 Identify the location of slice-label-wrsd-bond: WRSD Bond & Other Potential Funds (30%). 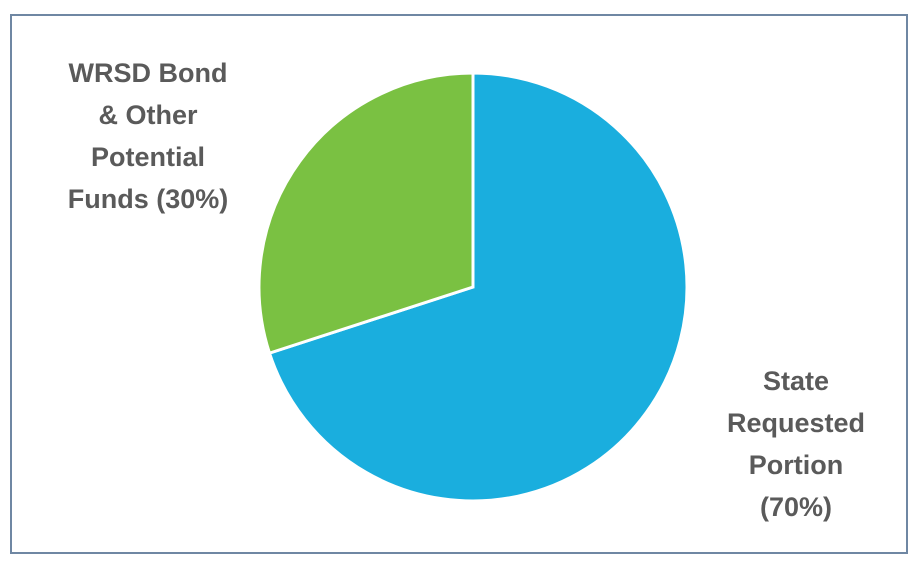
(148, 136).